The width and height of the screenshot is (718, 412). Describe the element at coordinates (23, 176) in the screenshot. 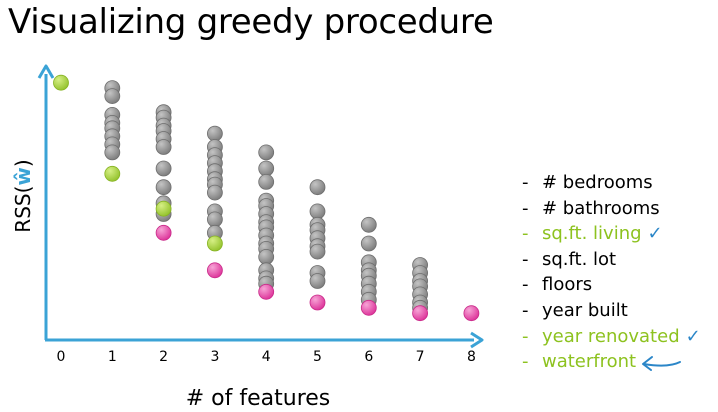

I see `y-axis-label-symbol: ŵ` at that location.